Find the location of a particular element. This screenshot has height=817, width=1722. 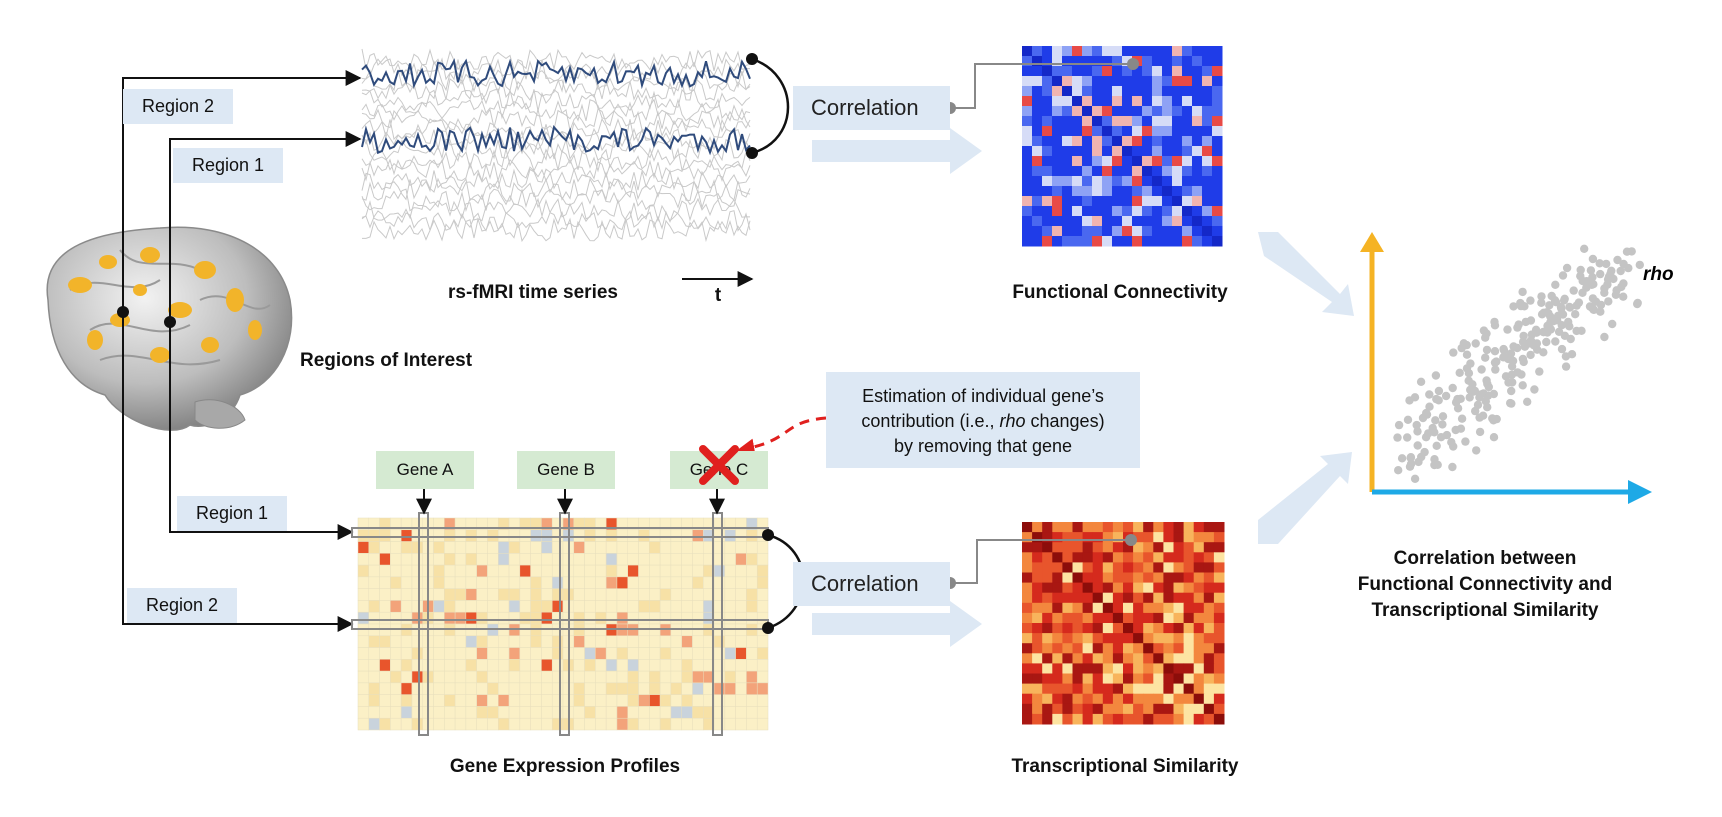

region-2-label-bottom: Region 2 is located at coordinates (182, 605).